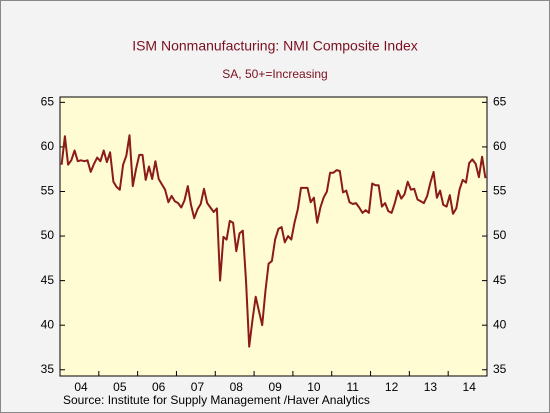 The width and height of the screenshot is (550, 413). What do you see at coordinates (48, 280) in the screenshot?
I see `y-tick-label: 45` at bounding box center [48, 280].